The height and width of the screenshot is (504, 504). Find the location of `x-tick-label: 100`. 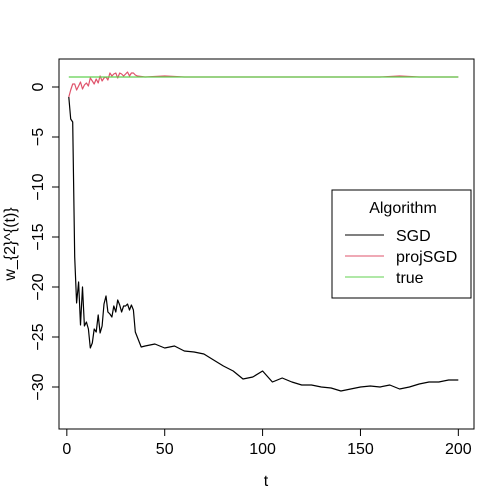

x-tick-label: 100 is located at coordinates (262, 449).